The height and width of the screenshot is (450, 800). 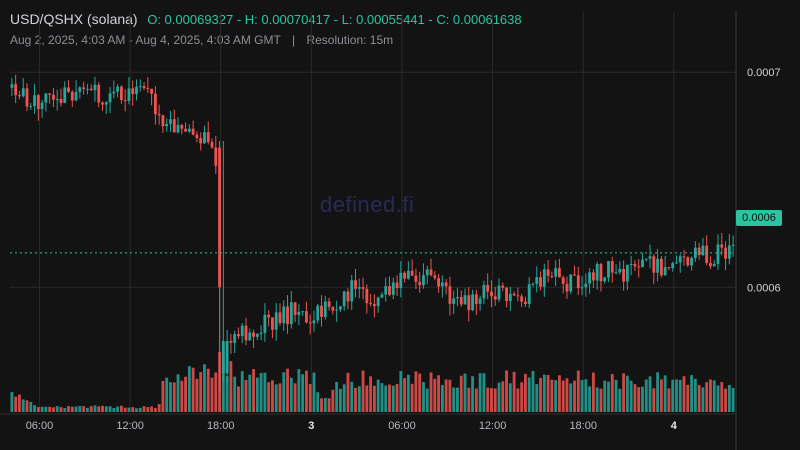 What do you see at coordinates (493, 426) in the screenshot?
I see `x-tick-label: 12:00` at bounding box center [493, 426].